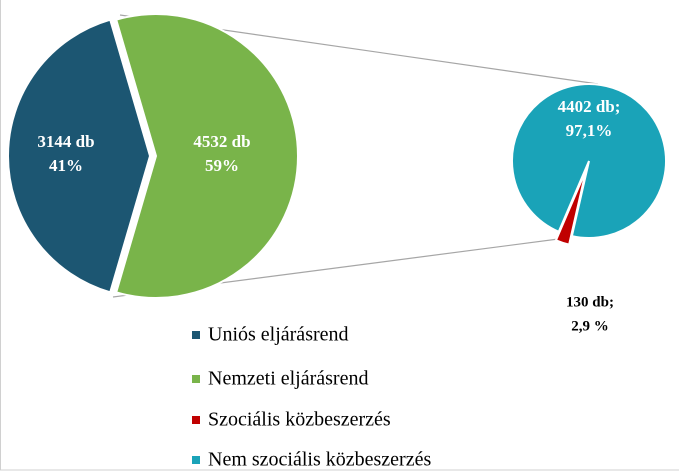  What do you see at coordinates (589, 130) in the screenshot?
I see `percent-label: 97,1%` at bounding box center [589, 130].